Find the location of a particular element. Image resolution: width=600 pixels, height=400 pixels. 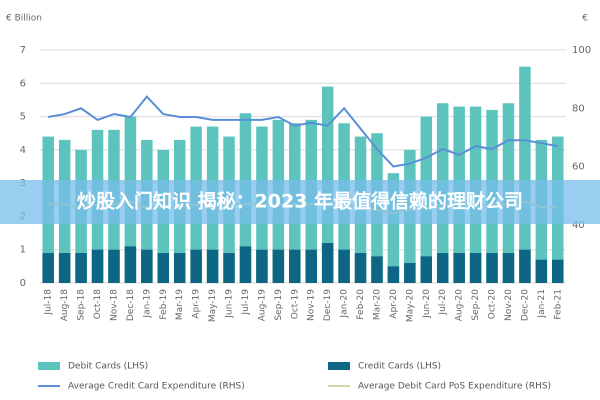

banner is located at coordinates (300, 202).